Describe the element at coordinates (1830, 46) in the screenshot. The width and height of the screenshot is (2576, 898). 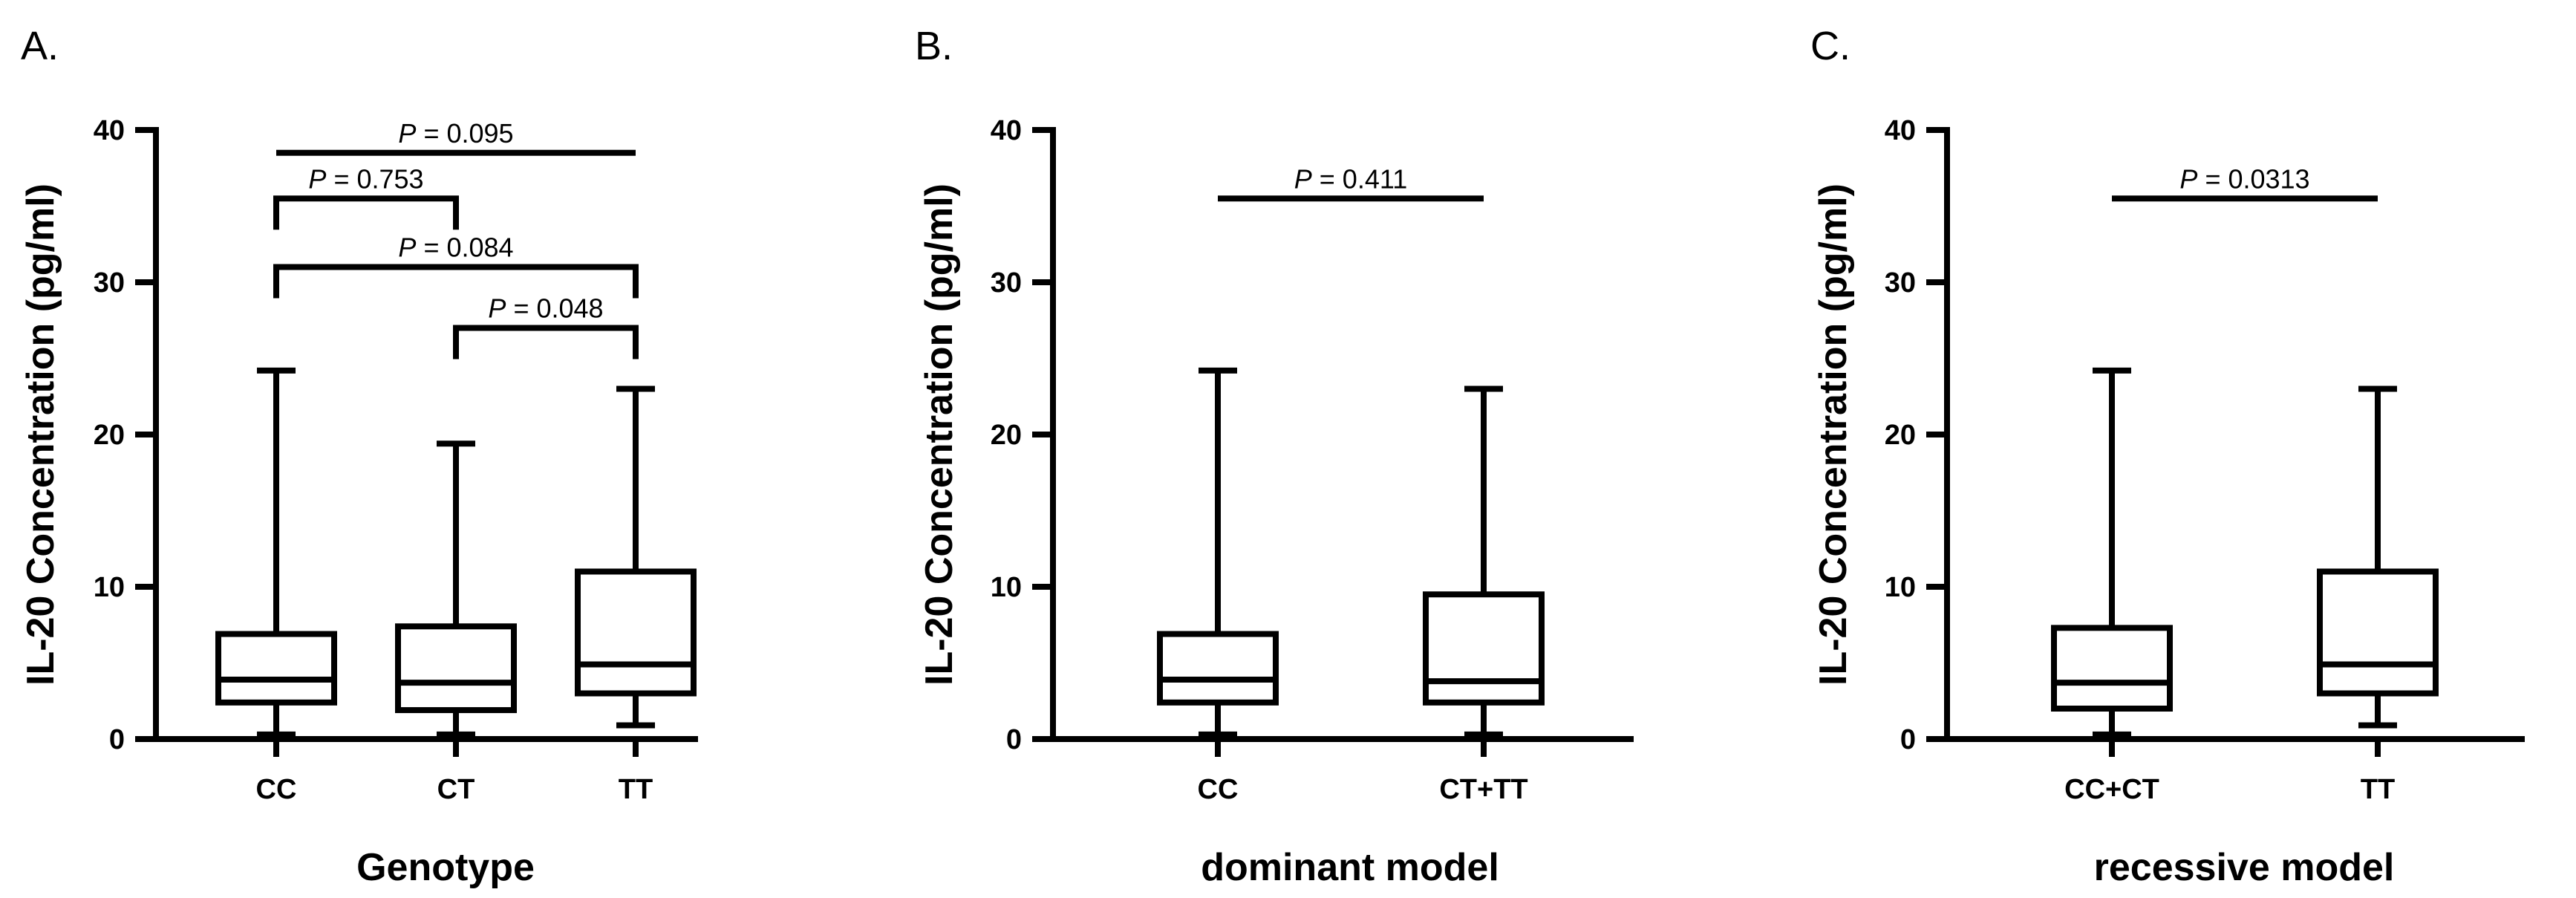
I see `panel-letter: C.` at that location.